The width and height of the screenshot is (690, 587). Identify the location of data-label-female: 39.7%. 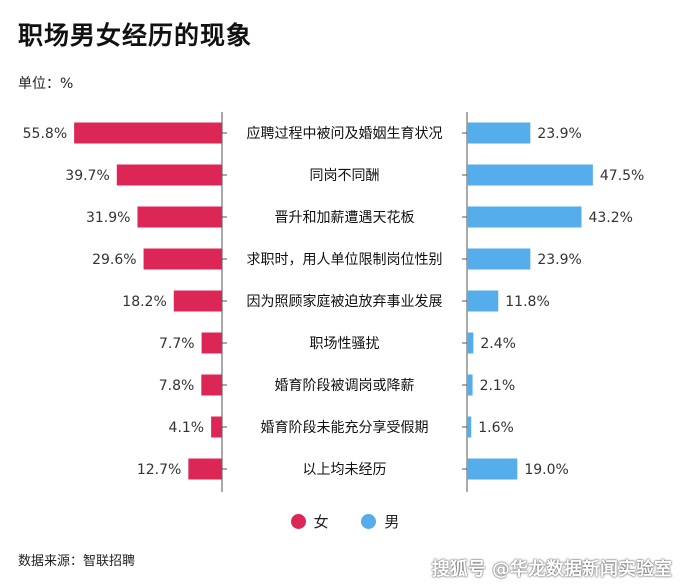
(87, 176).